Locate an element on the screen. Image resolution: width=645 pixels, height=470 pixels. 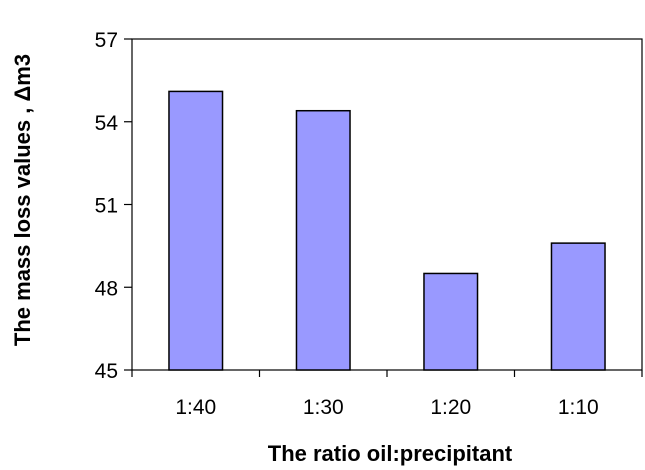
y-tick-label: 54 is located at coordinates (107, 123).